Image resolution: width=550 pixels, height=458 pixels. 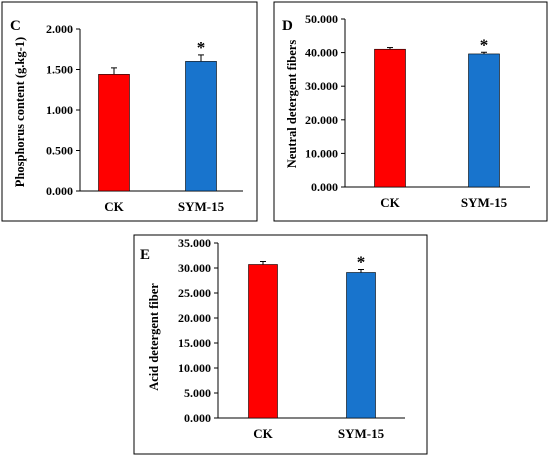 What do you see at coordinates (484, 44) in the screenshot?
I see `panel-d-significance-mark: *` at bounding box center [484, 44].